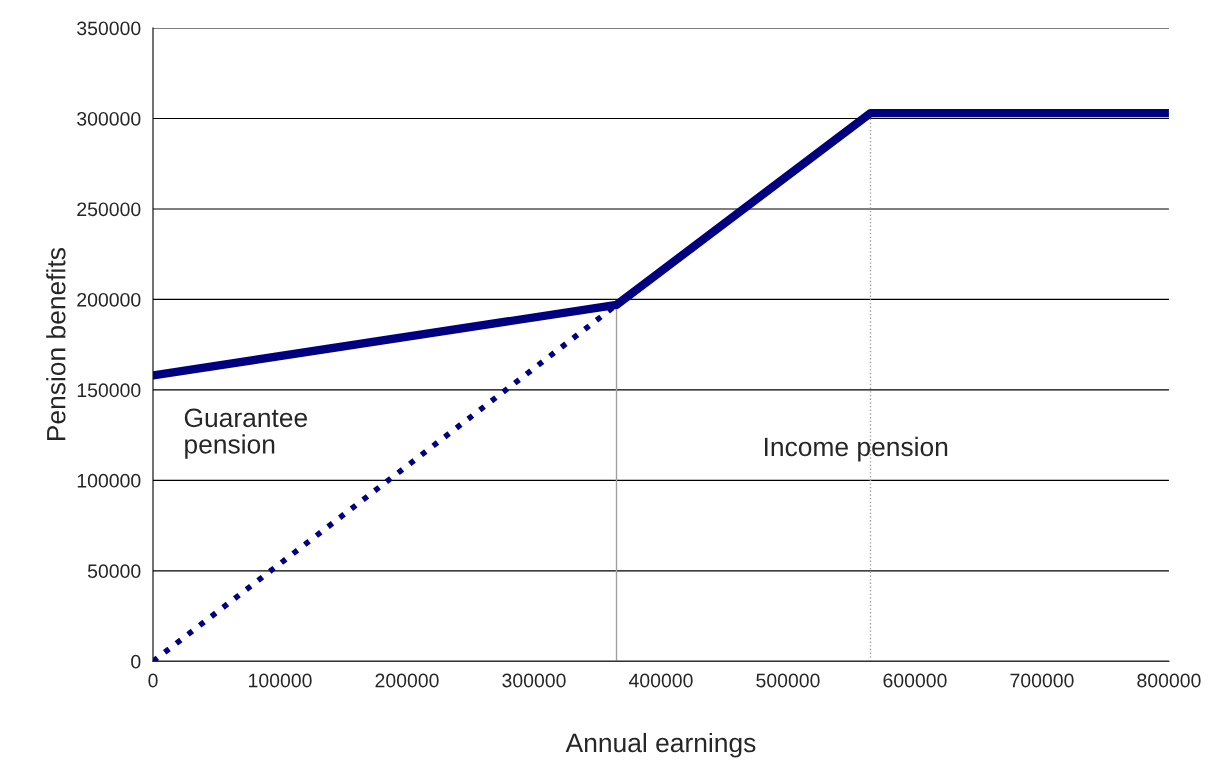  What do you see at coordinates (246, 433) in the screenshot?
I see `annotation: Guarantee pension` at bounding box center [246, 433].